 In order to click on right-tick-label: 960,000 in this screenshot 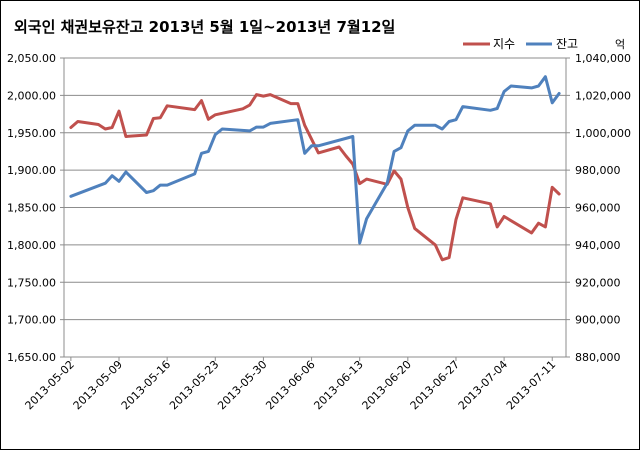, I will do `click(598, 208)`.